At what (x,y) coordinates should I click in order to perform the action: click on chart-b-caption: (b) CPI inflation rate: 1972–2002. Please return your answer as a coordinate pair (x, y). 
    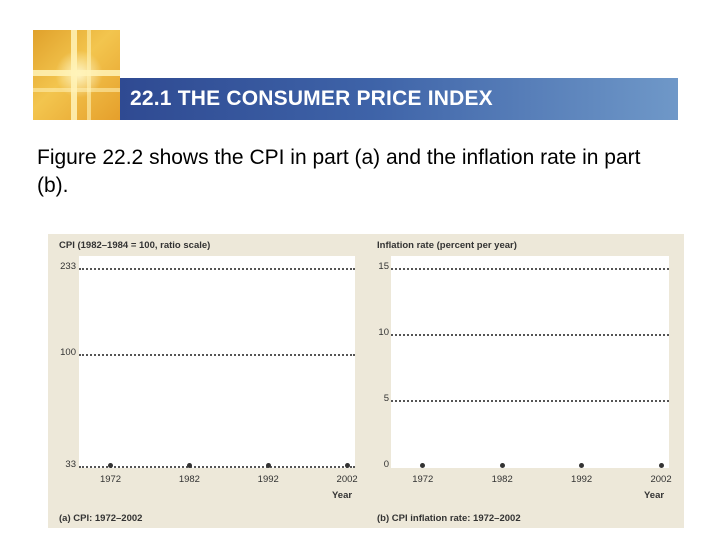
    Looking at the image, I should click on (449, 518).